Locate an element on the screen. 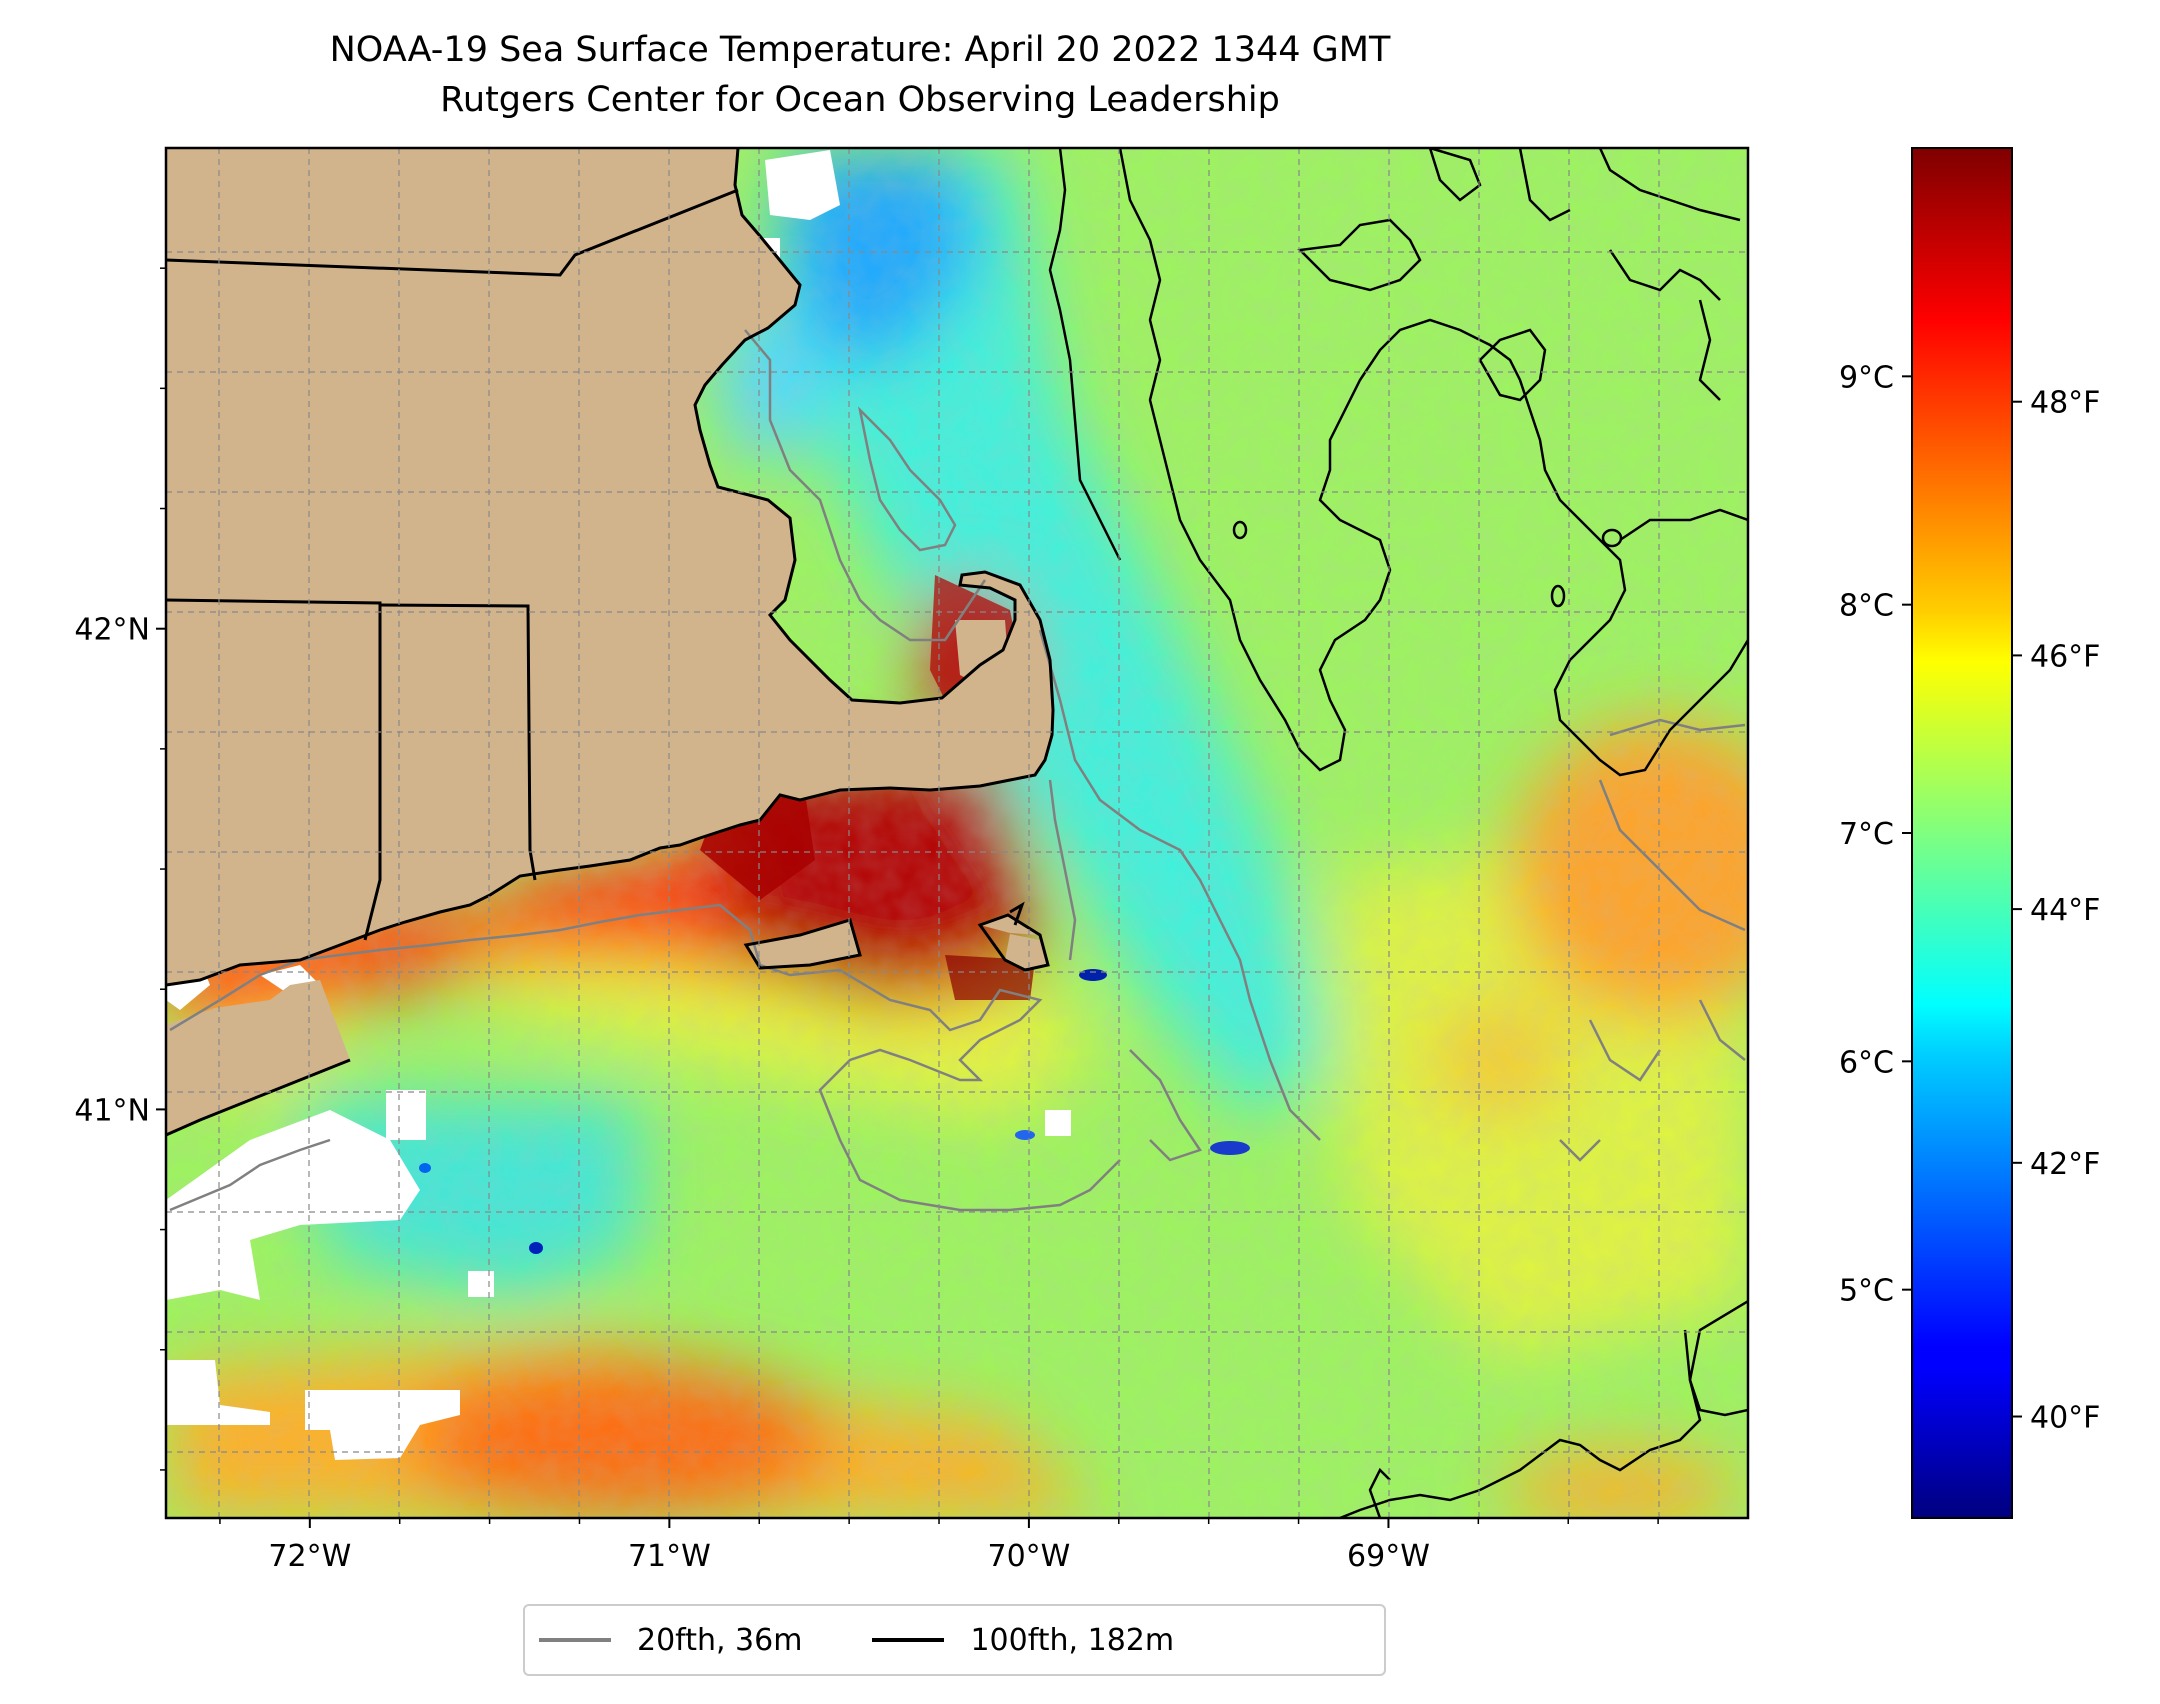 This screenshot has height=1704, width=2160. legend-swatch-20fth is located at coordinates (575, 1640).